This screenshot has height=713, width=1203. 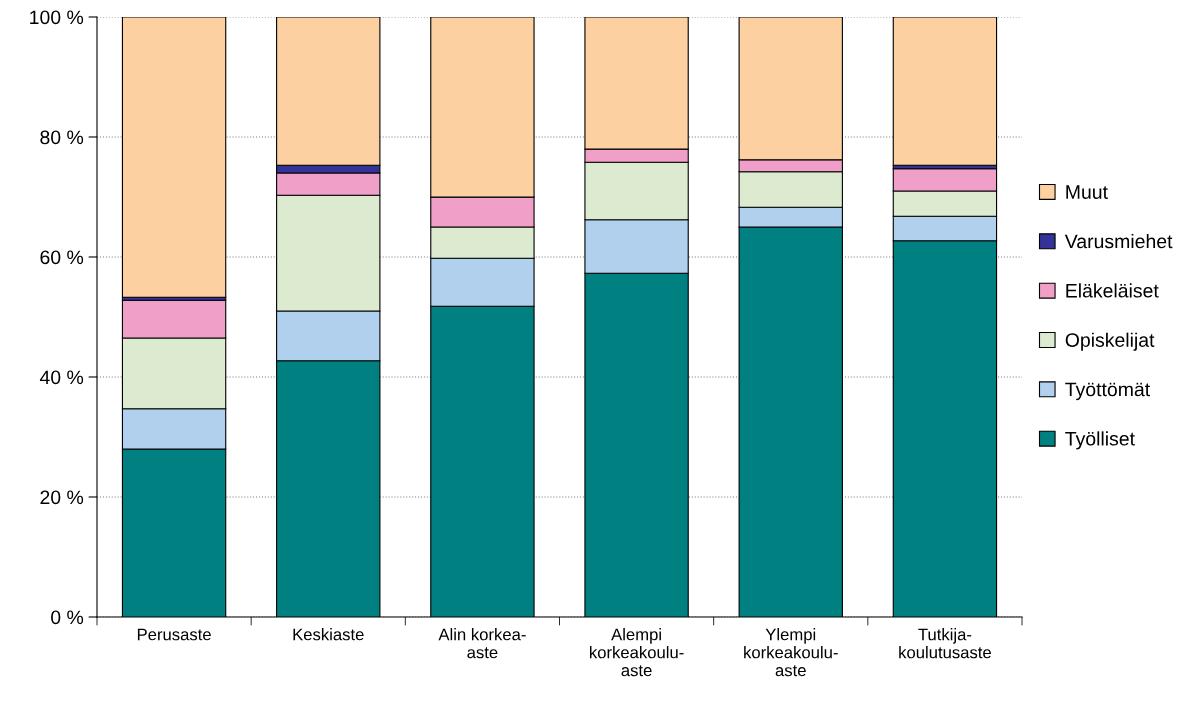 I want to click on y-tick-label: 0 %, so click(x=67, y=617).